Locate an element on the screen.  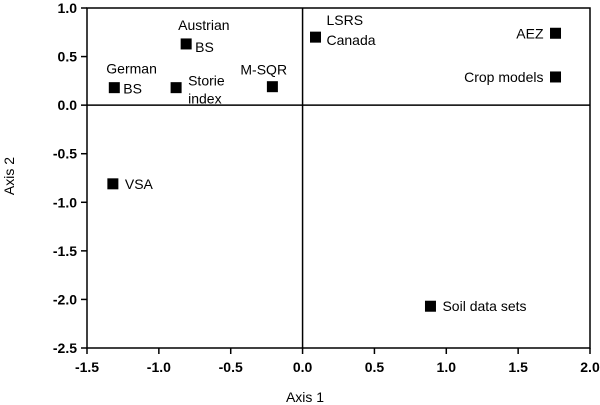
y-tick-label: 1.0 is located at coordinates (68, 8).